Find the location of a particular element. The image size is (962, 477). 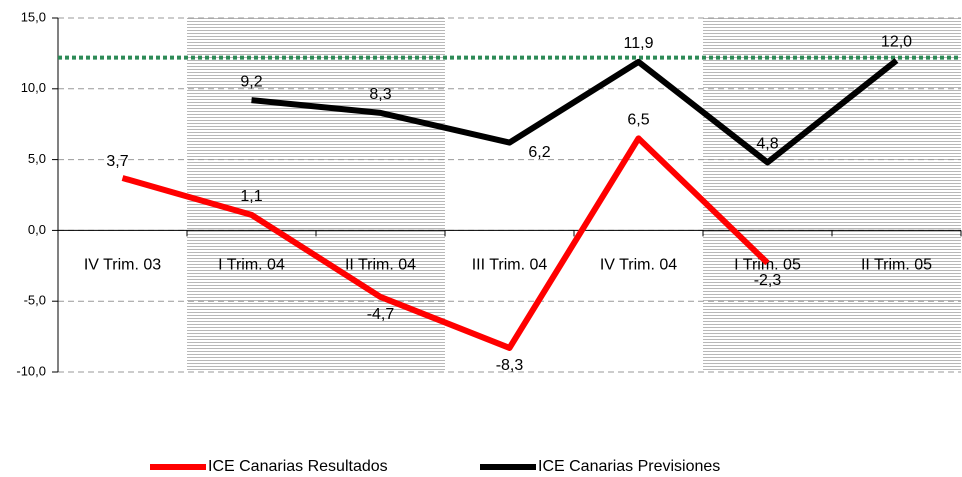

data-label: 9,2 is located at coordinates (251, 81).